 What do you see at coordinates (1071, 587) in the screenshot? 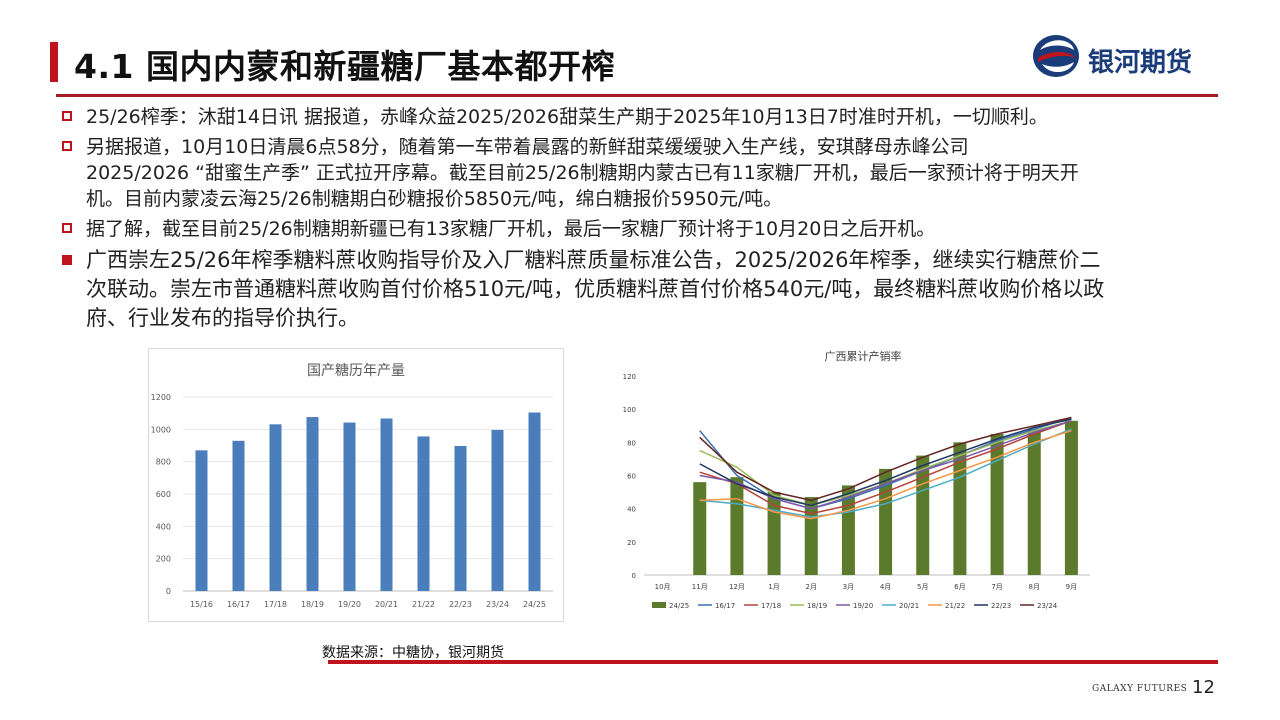
I see `x-tick-label: 9月` at bounding box center [1071, 587].